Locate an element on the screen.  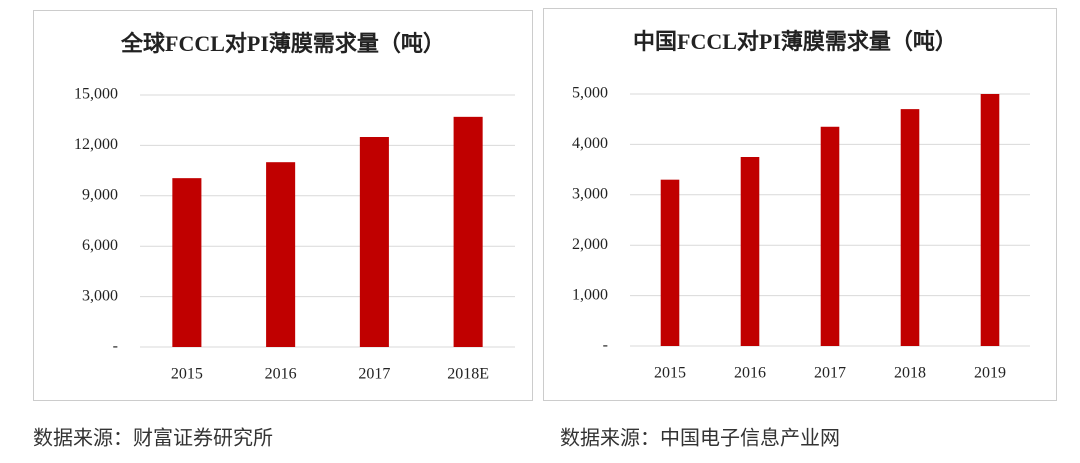
chart-title: 全球FCCL对PI薄膜需求量（吨） is located at coordinates (282, 43).